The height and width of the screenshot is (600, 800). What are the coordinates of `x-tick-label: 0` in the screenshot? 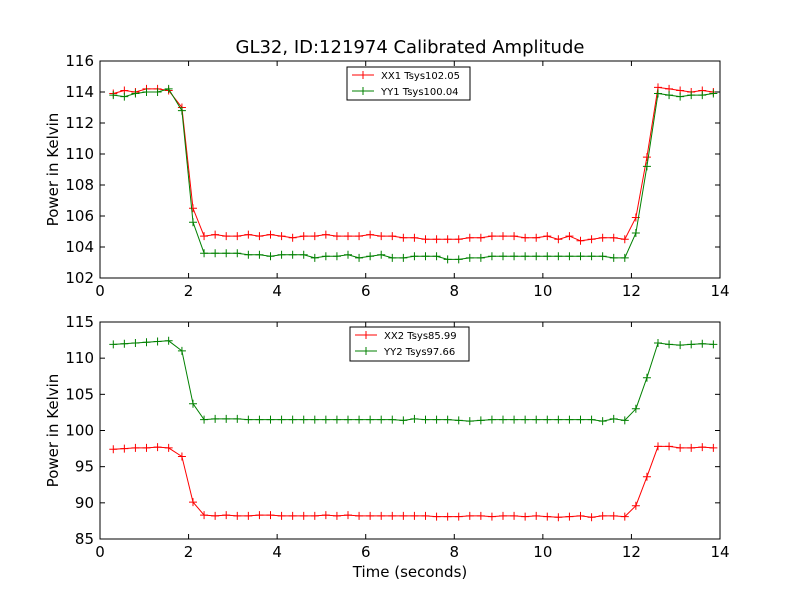 It's located at (100, 291).